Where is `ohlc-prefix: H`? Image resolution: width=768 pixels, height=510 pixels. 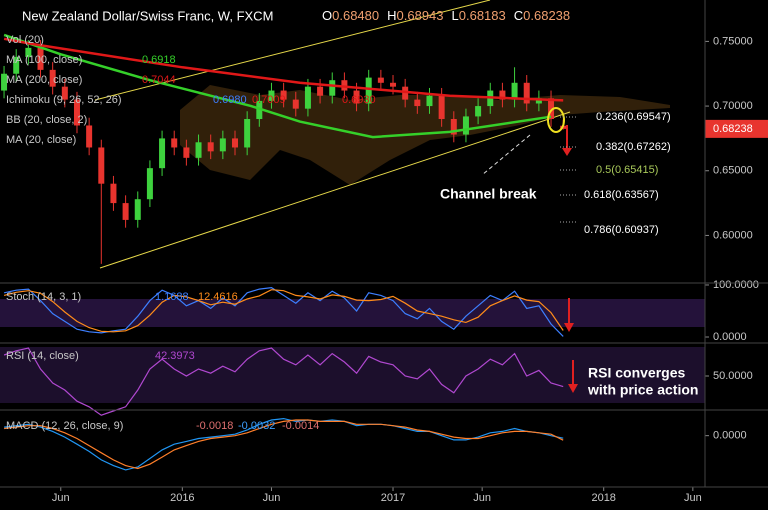
ohlc-prefix: H is located at coordinates (391, 15).